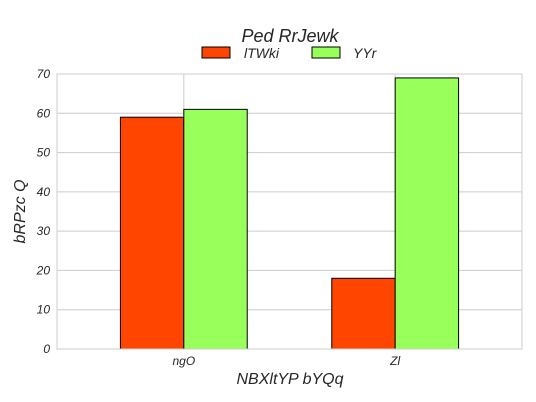  Describe the element at coordinates (44, 231) in the screenshot. I see `y-tick-label-3: 30` at that location.